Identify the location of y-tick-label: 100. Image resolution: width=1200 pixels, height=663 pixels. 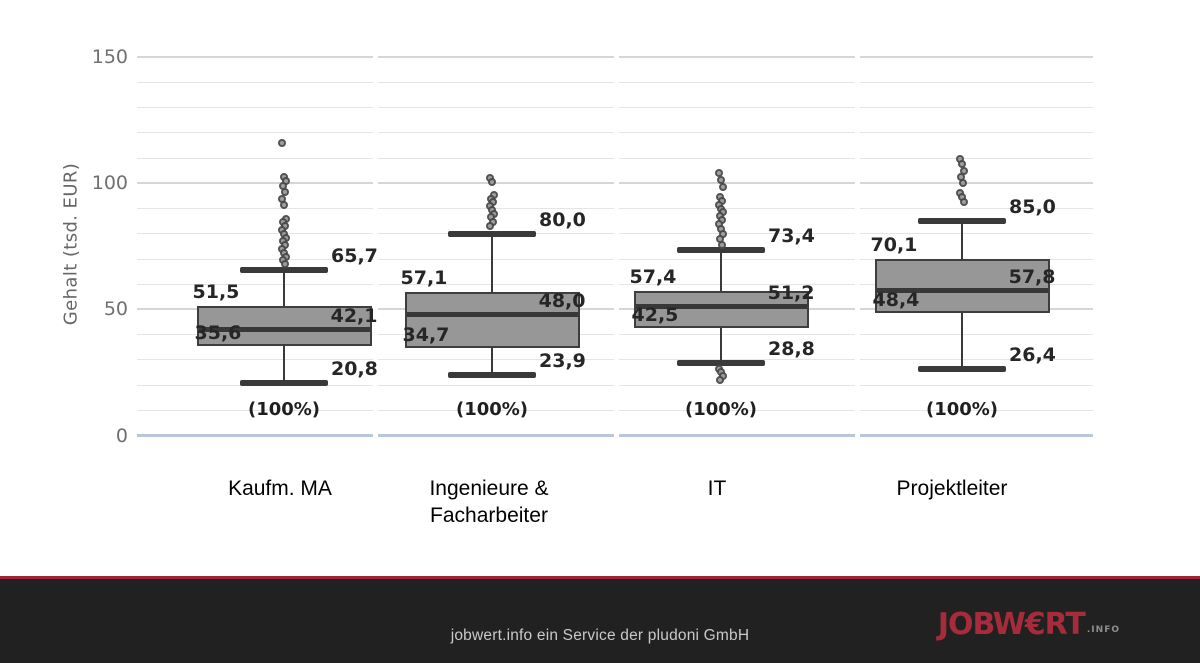
(109, 183).